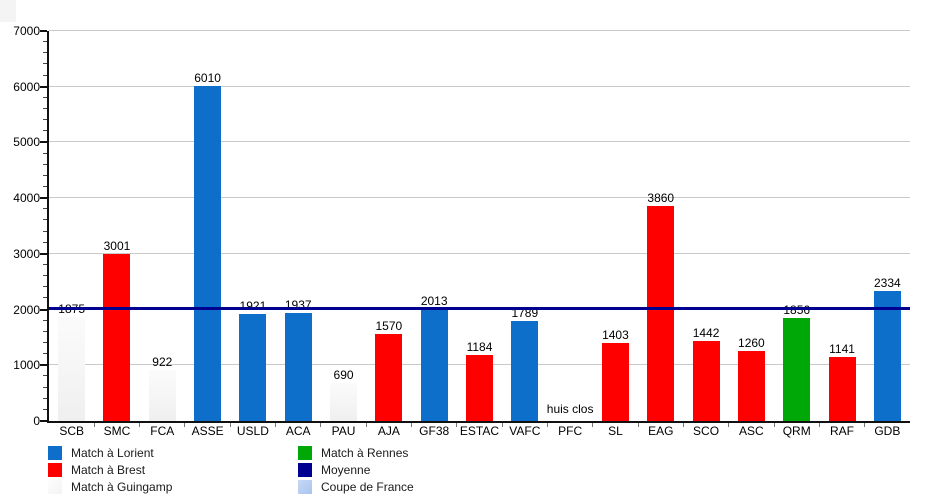 The image size is (940, 500). I want to click on bar-asse, so click(208, 253).